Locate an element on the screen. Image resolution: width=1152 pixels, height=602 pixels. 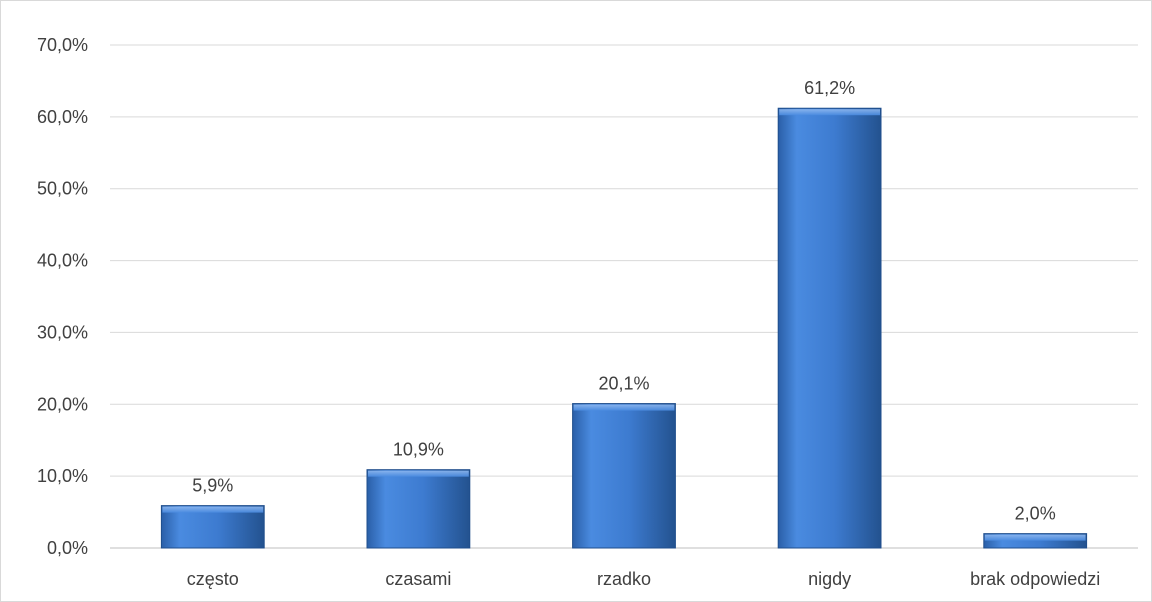
data-label: 20,1% is located at coordinates (623, 384).